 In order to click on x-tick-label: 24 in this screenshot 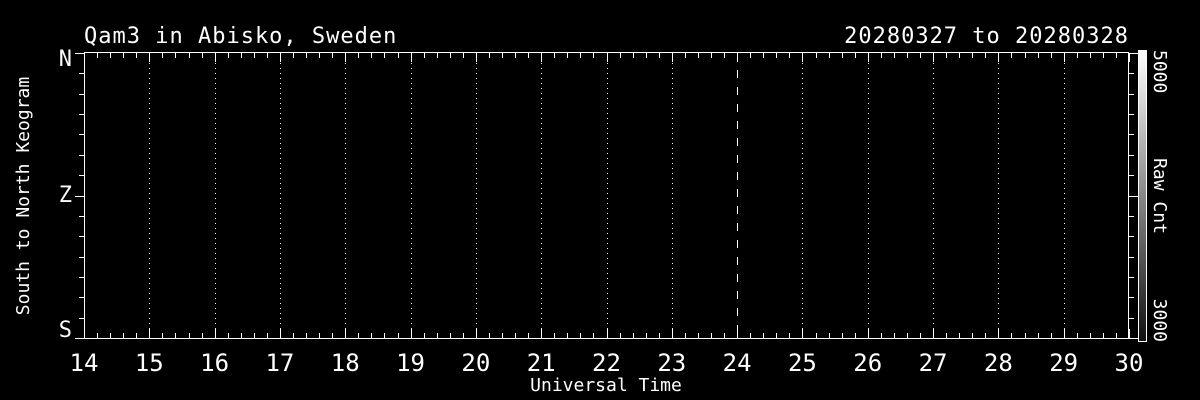, I will do `click(737, 363)`.